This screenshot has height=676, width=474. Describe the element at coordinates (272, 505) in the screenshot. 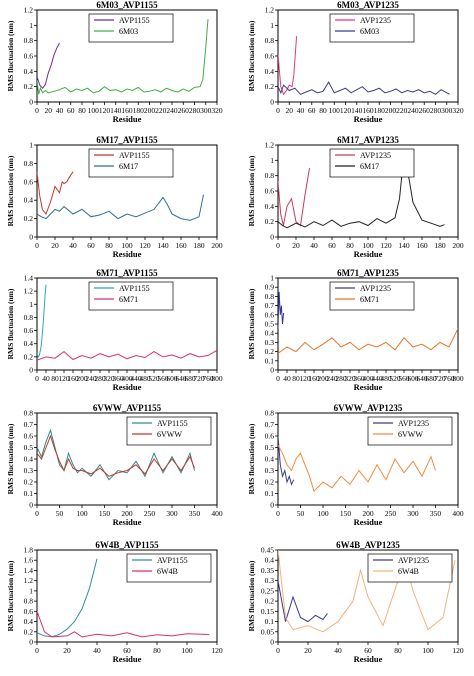

I see `y-tick-label: 0` at that location.